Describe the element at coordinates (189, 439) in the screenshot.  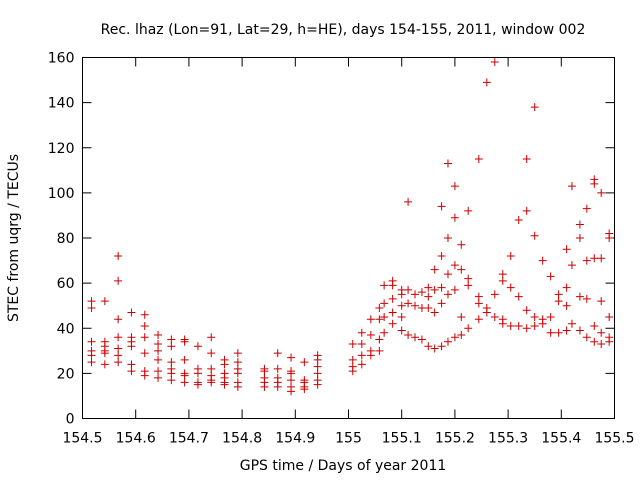
I see `x-tick-label: 154.7` at that location.